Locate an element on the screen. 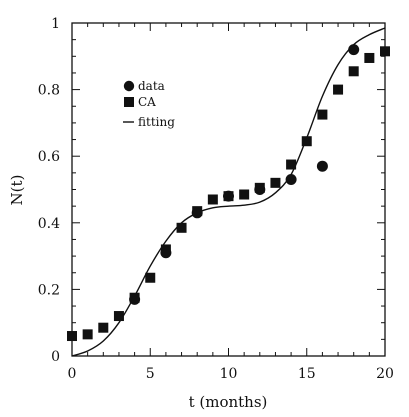  x-tick-label: 10 is located at coordinates (229, 374).